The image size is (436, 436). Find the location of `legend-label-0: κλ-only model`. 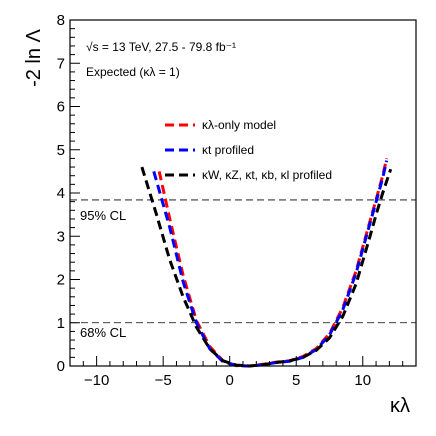

legend-label-0: κλ-only model is located at coordinates (239, 125).